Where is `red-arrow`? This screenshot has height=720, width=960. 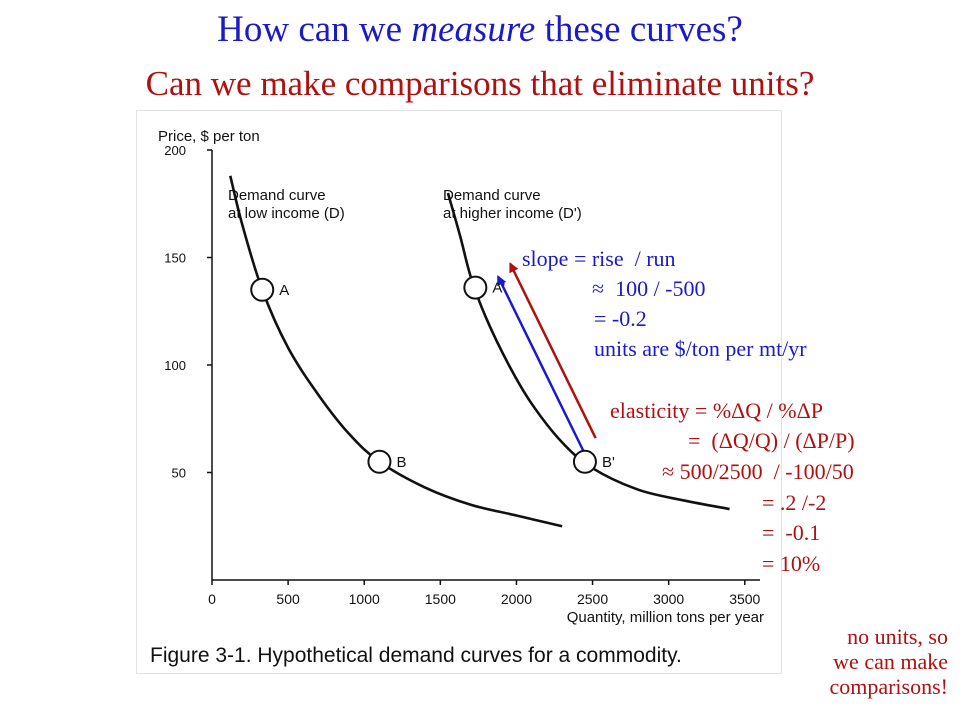 red-arrow is located at coordinates (553, 350).